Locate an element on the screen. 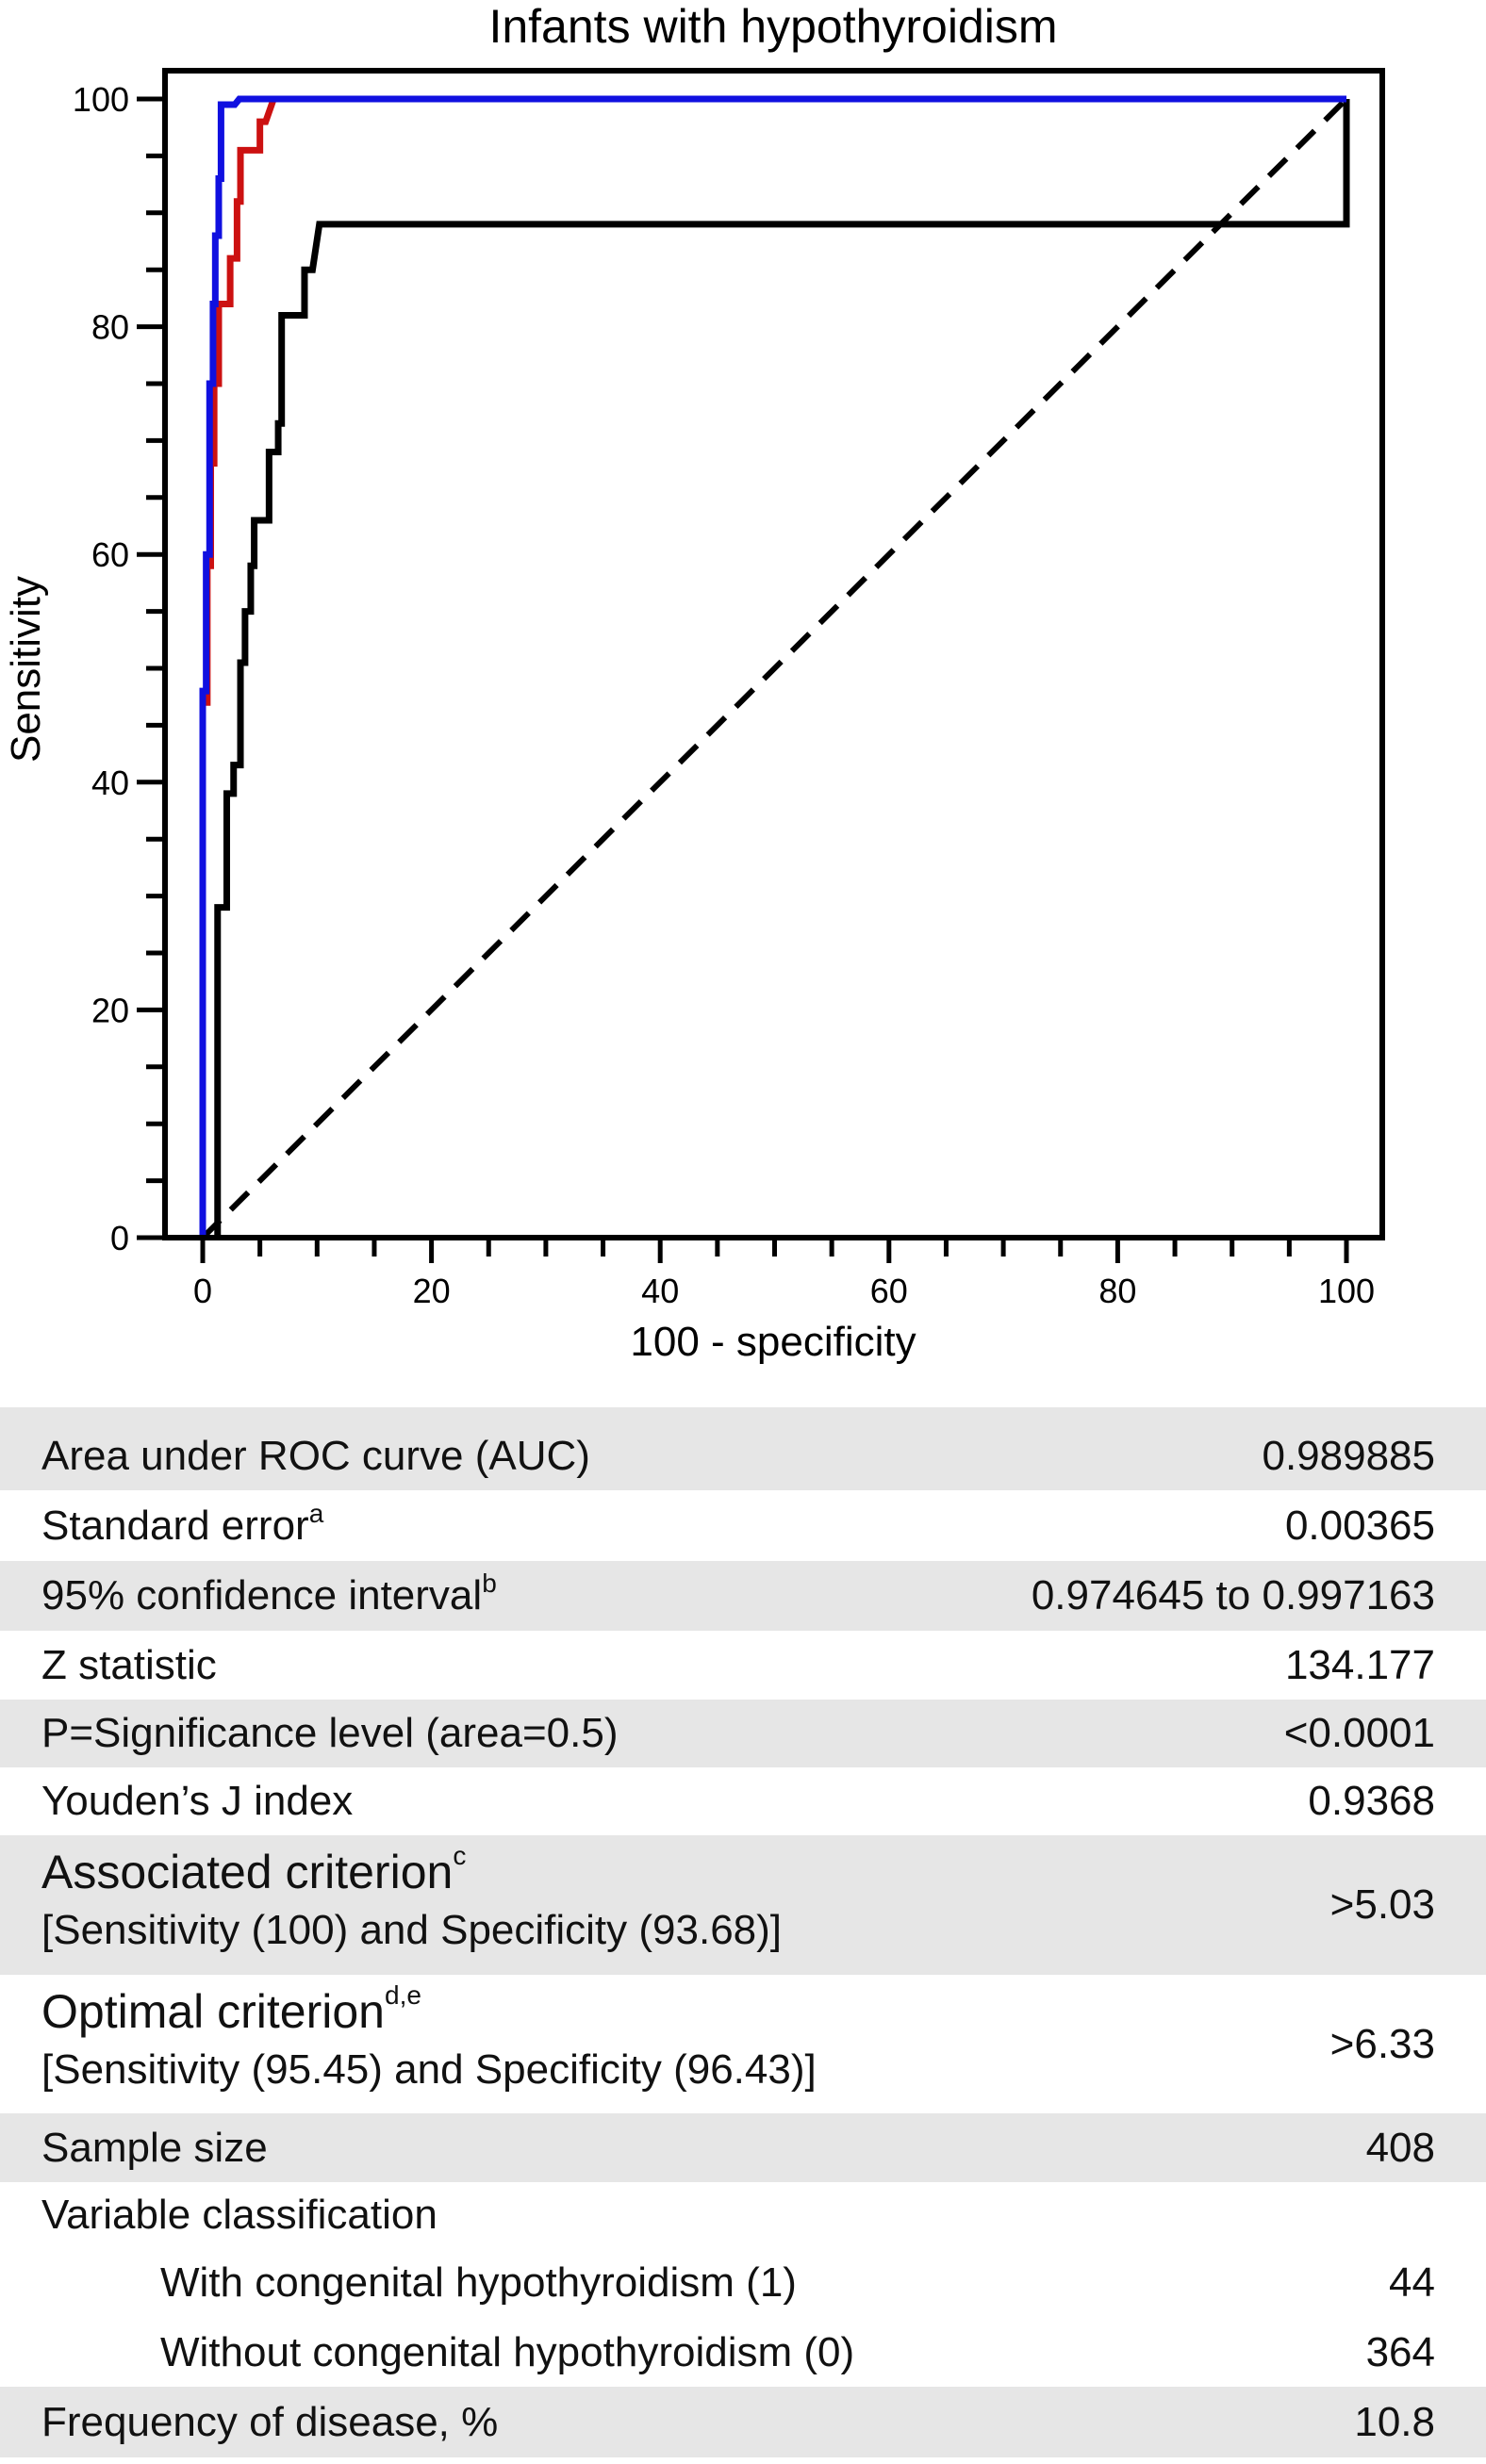 The height and width of the screenshot is (2464, 1486). x-tick-label: 20 is located at coordinates (432, 1291).